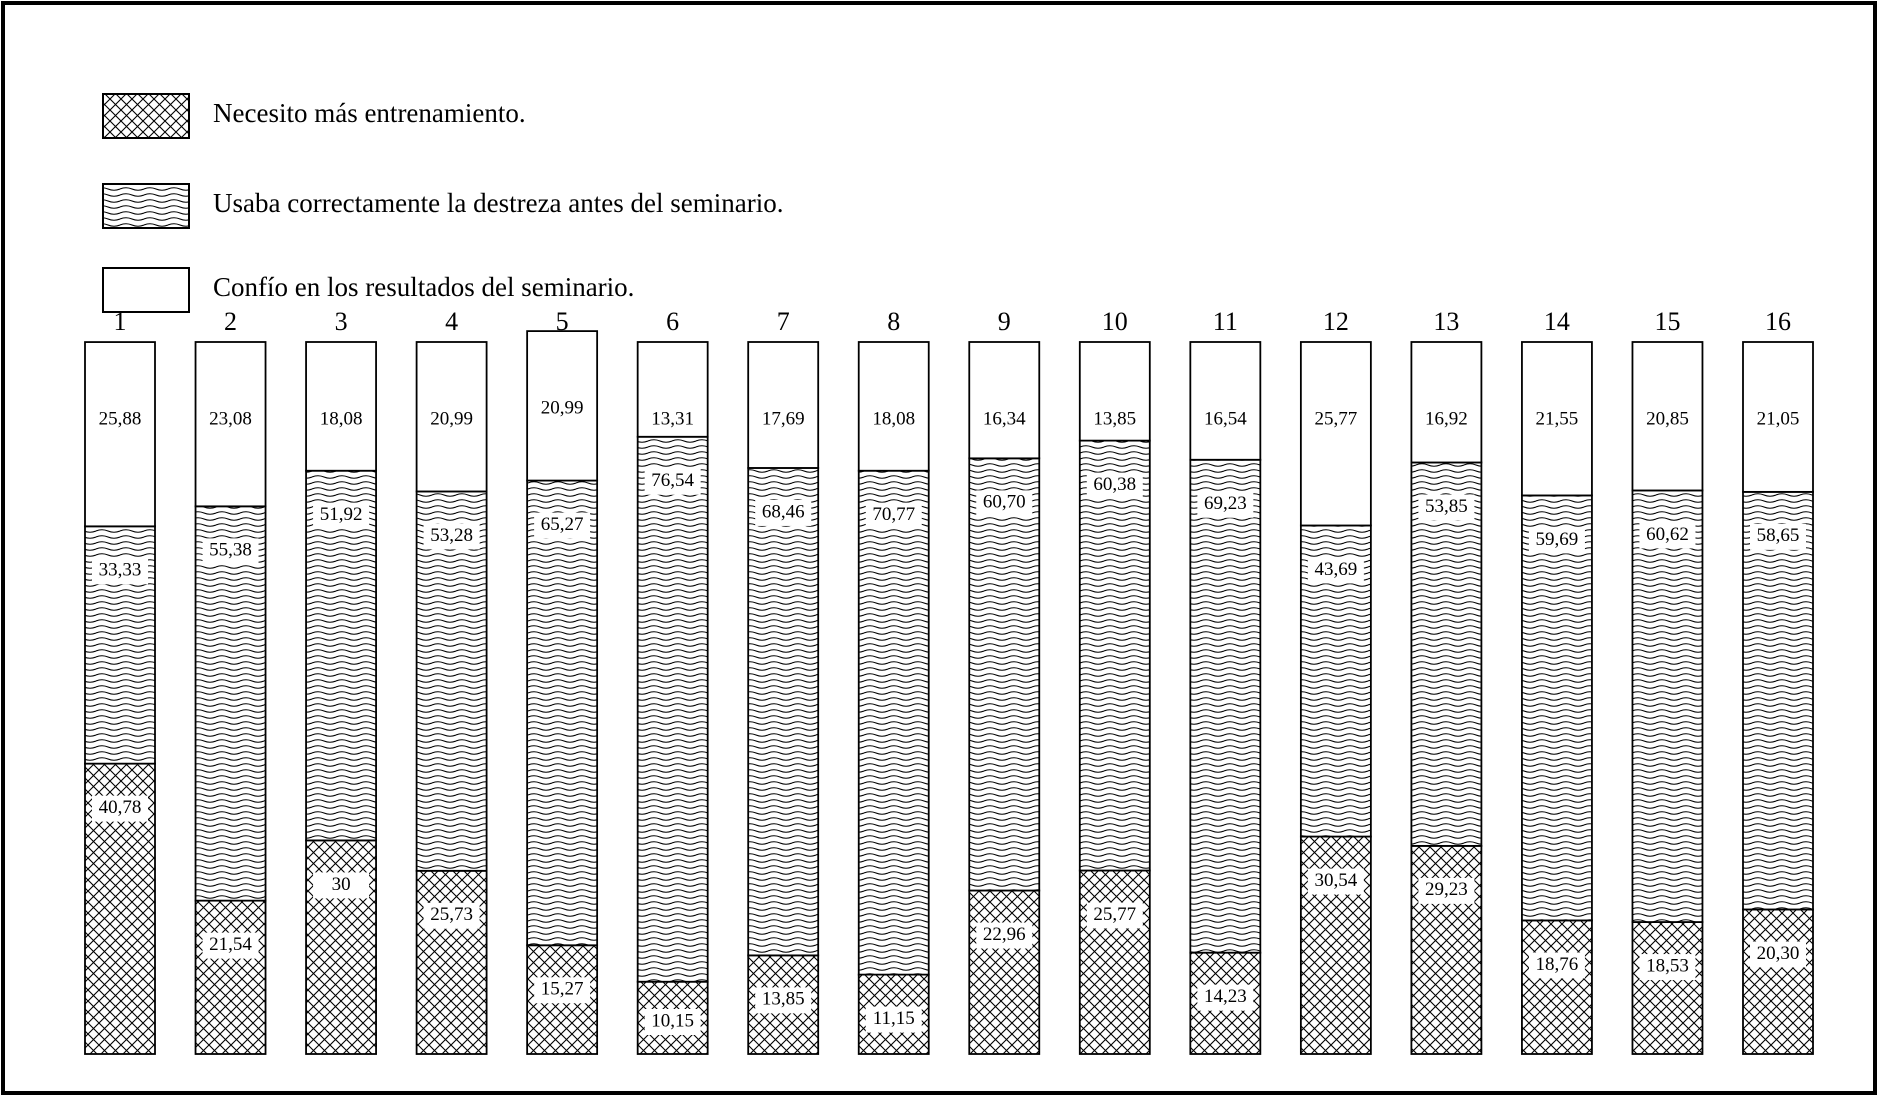  Describe the element at coordinates (1446, 418) in the screenshot. I see `data-label: 16,92` at that location.